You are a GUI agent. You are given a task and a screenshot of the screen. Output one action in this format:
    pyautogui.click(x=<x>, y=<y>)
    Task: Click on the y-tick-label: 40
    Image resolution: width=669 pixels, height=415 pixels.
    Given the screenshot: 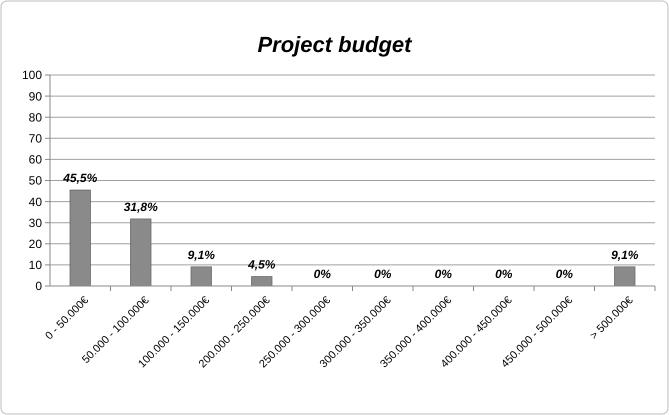 What is the action you would take?
    pyautogui.click(x=35, y=201)
    